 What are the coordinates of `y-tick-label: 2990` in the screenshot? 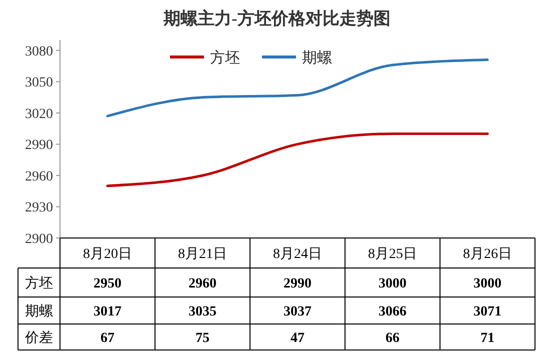 It's located at (39, 146).